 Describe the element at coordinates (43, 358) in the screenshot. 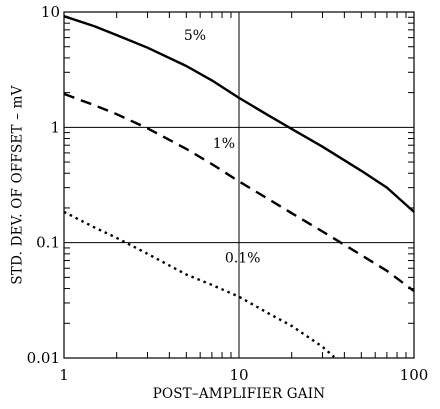

I see `y-tick-label: 0.01` at that location.